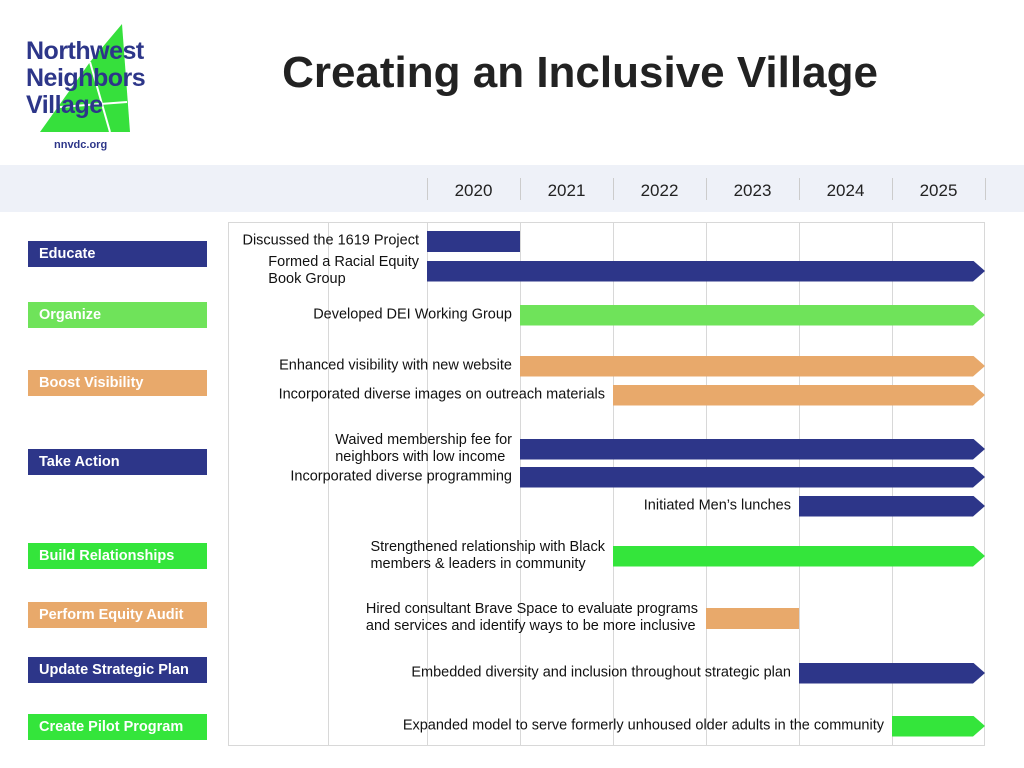  I want to click on task-label: Discussed the 1619 Project, so click(330, 240).